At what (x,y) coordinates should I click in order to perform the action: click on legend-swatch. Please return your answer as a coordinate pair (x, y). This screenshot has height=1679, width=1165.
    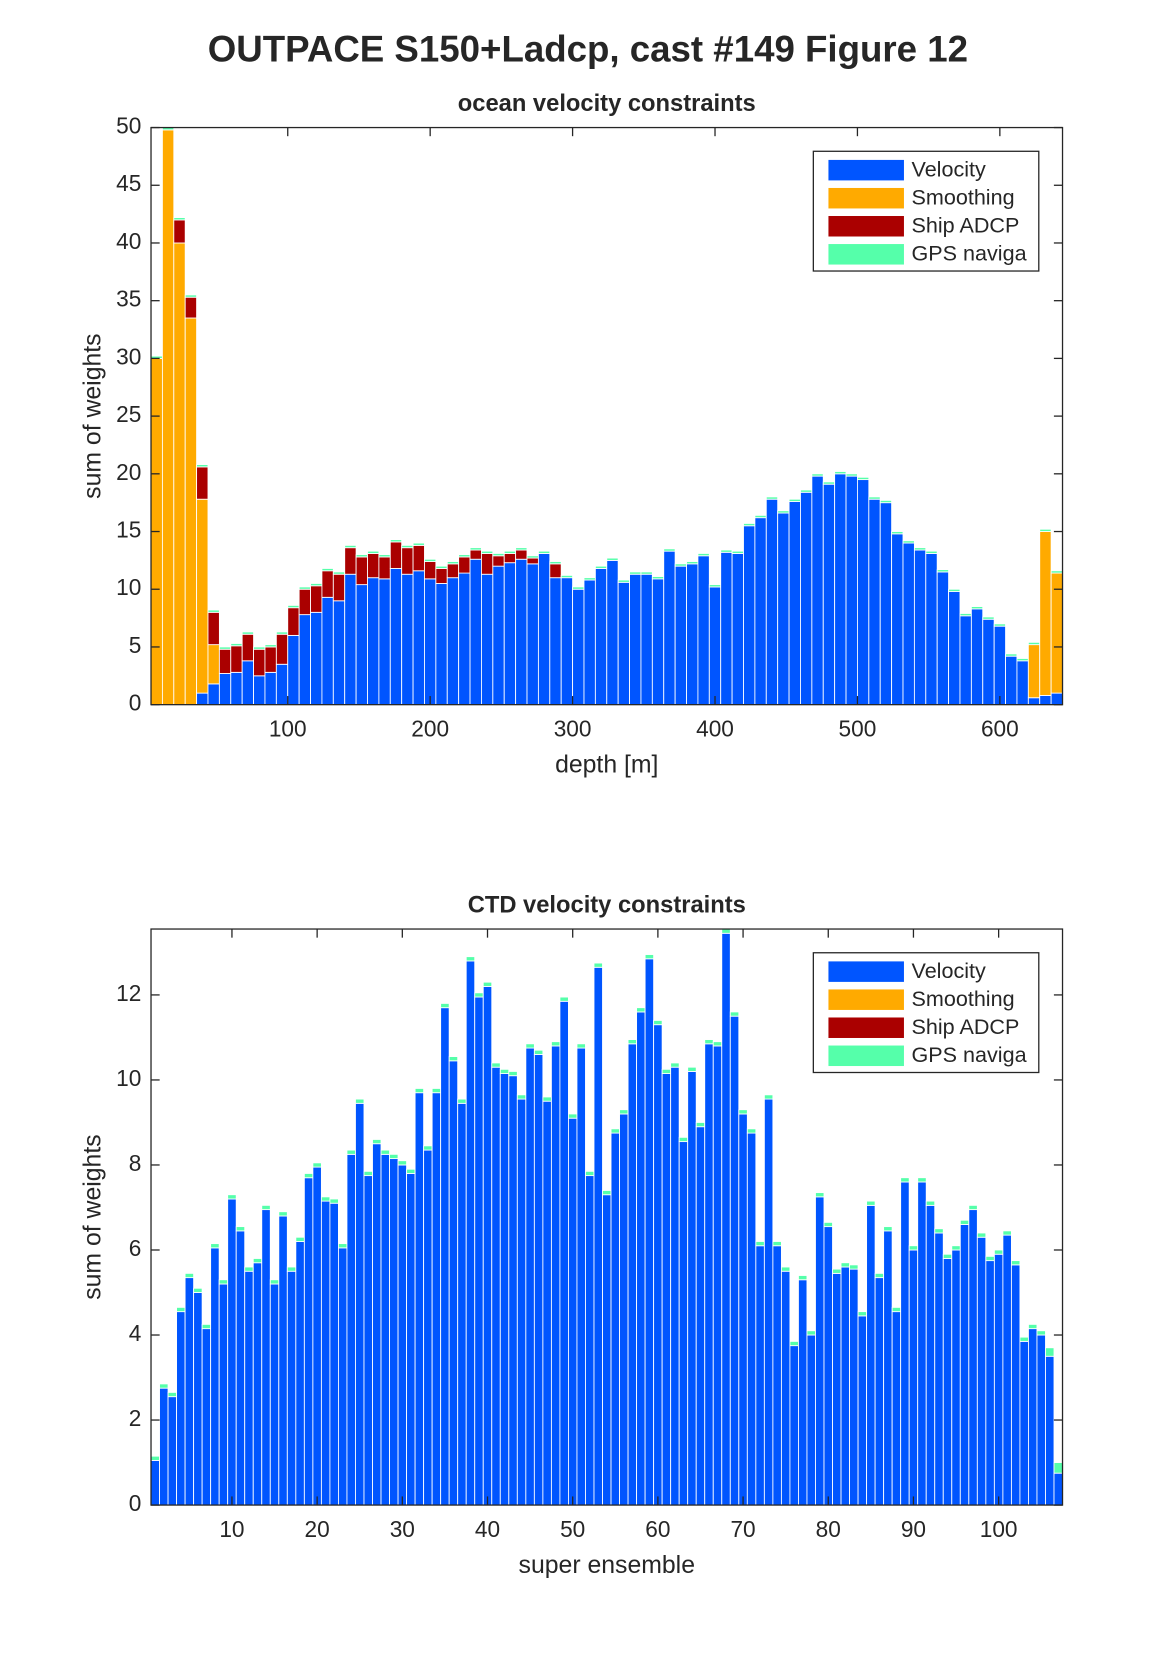
    Looking at the image, I should click on (866, 1056).